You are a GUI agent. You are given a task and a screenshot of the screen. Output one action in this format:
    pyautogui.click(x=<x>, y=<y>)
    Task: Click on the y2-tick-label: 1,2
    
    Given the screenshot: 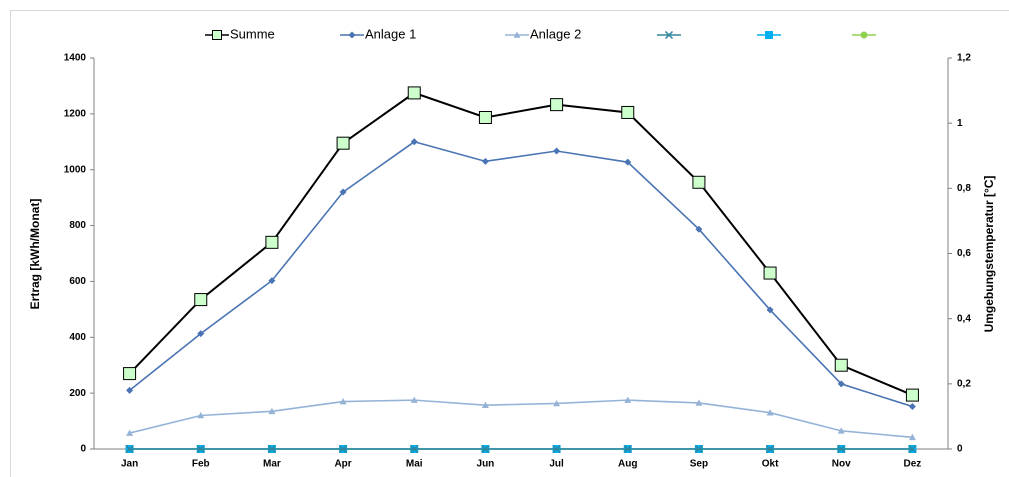 What is the action you would take?
    pyautogui.click(x=964, y=58)
    